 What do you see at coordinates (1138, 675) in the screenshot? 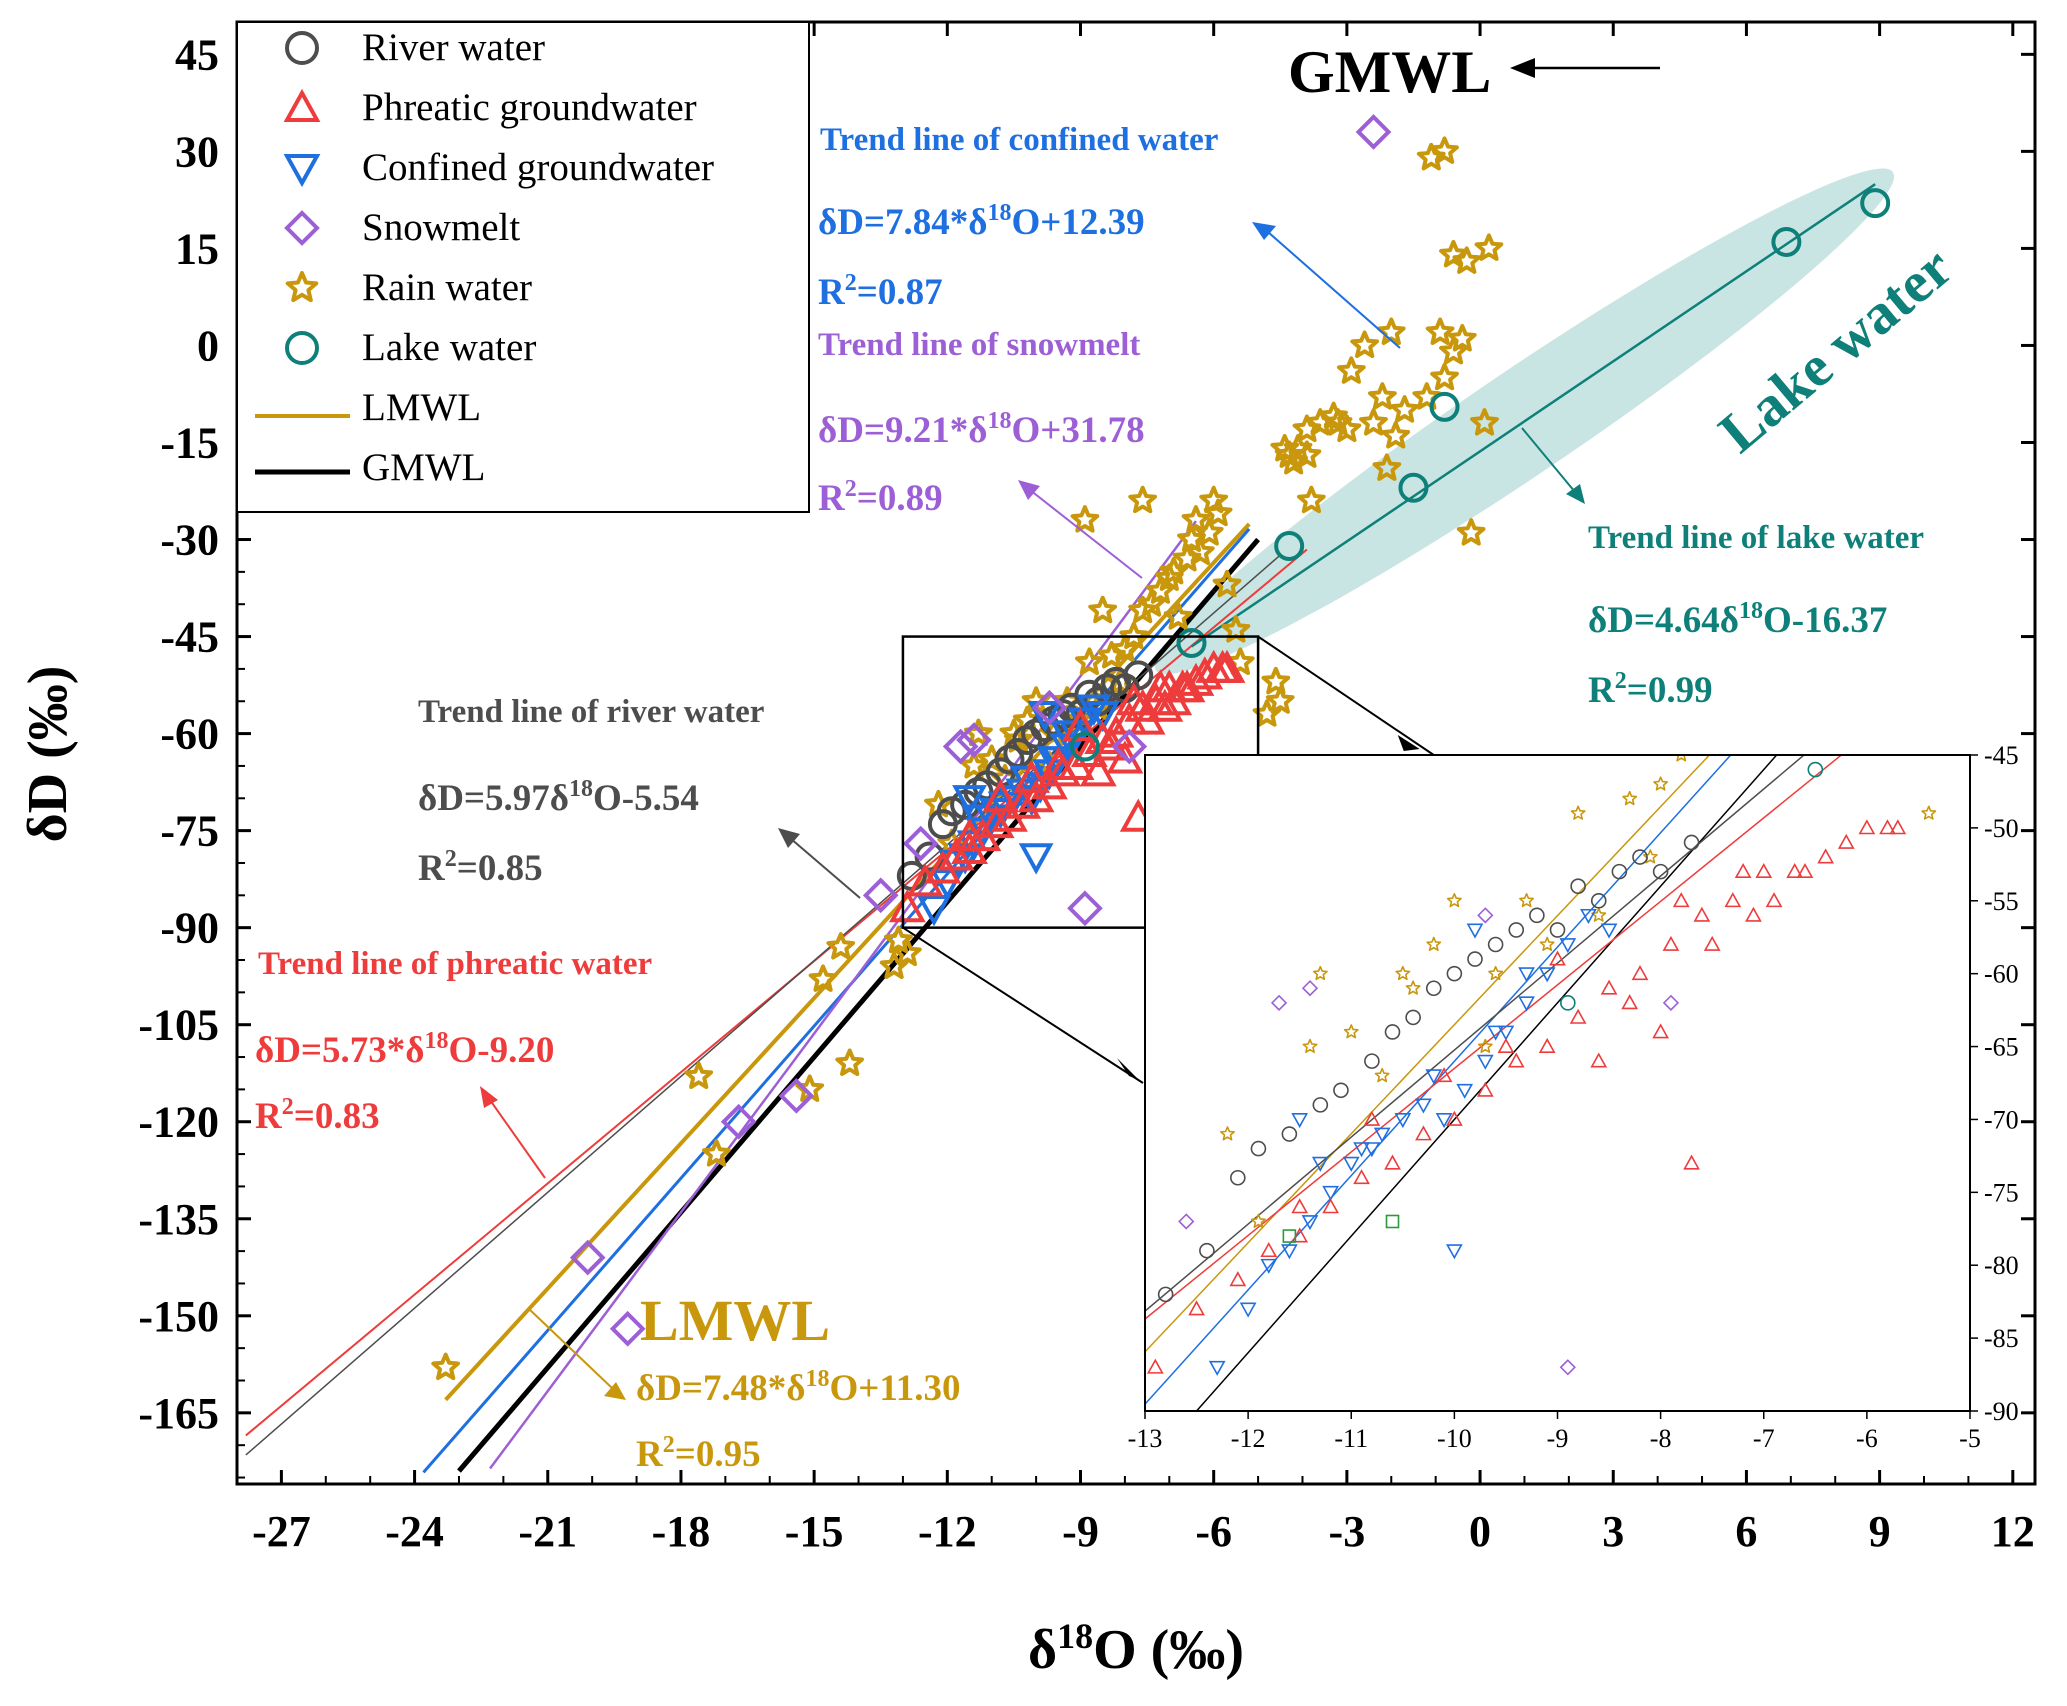
I see `river-point` at bounding box center [1138, 675].